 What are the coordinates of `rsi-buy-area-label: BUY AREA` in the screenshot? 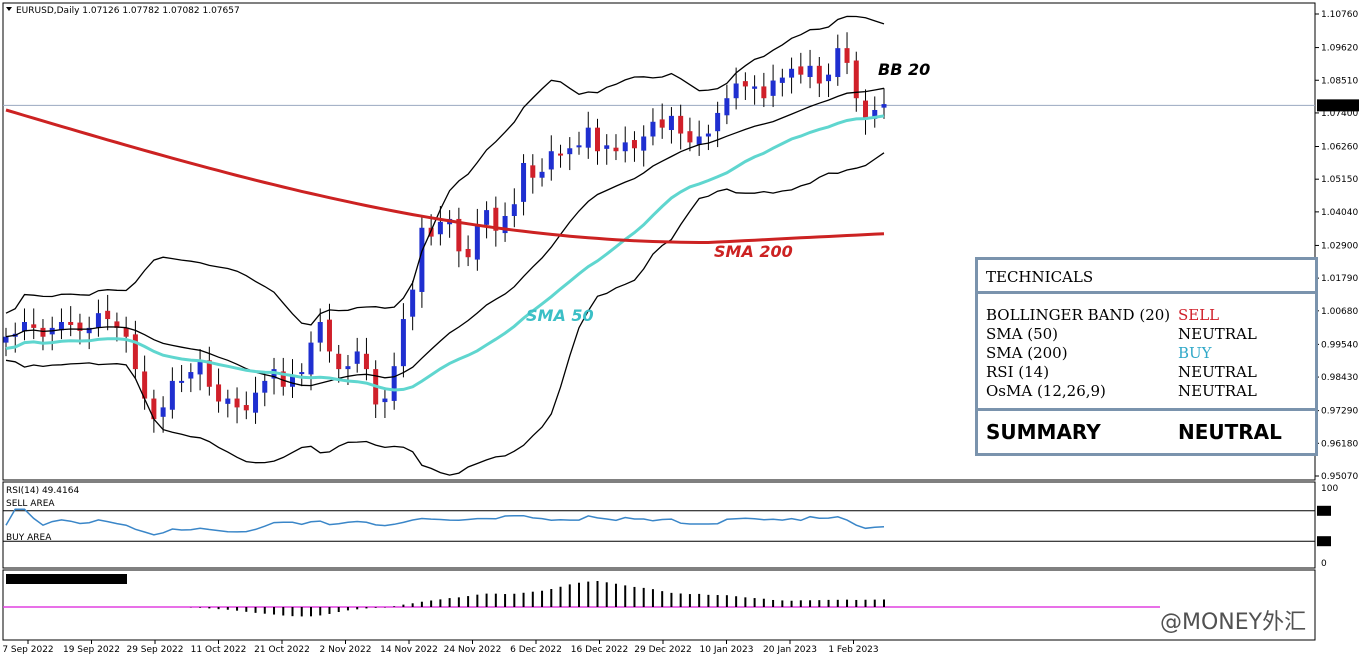 It's located at (29, 538).